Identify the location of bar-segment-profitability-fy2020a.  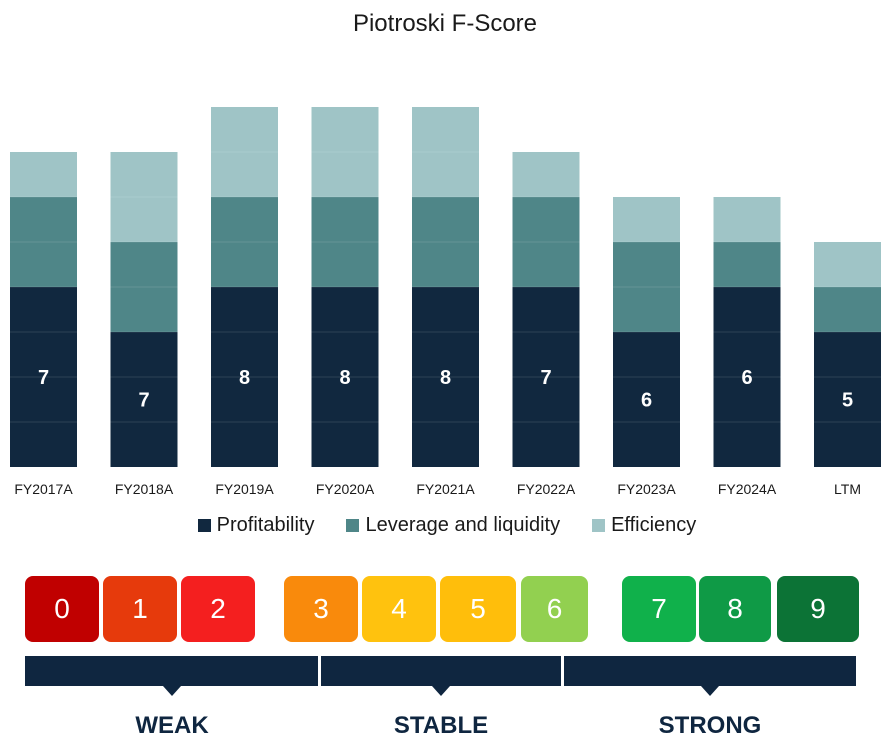
(345, 377).